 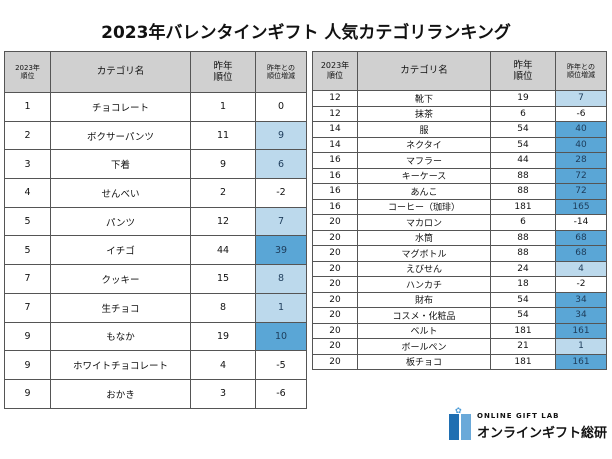 What do you see at coordinates (424, 315) in the screenshot?
I see `category-cell: コスメ・化粧品` at bounding box center [424, 315].